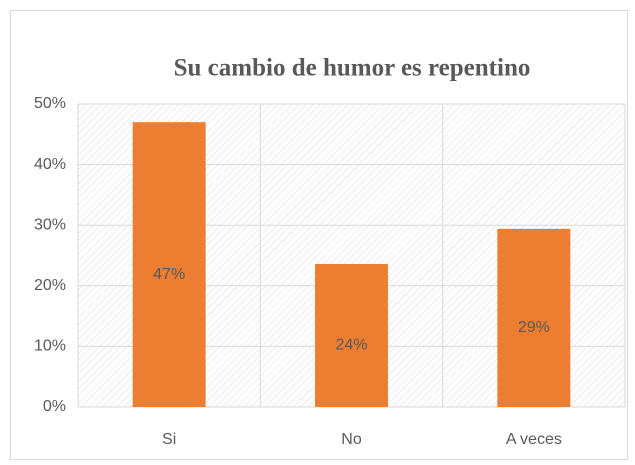 This screenshot has width=635, height=465. I want to click on y-tick-label: 0%, so click(54, 406).